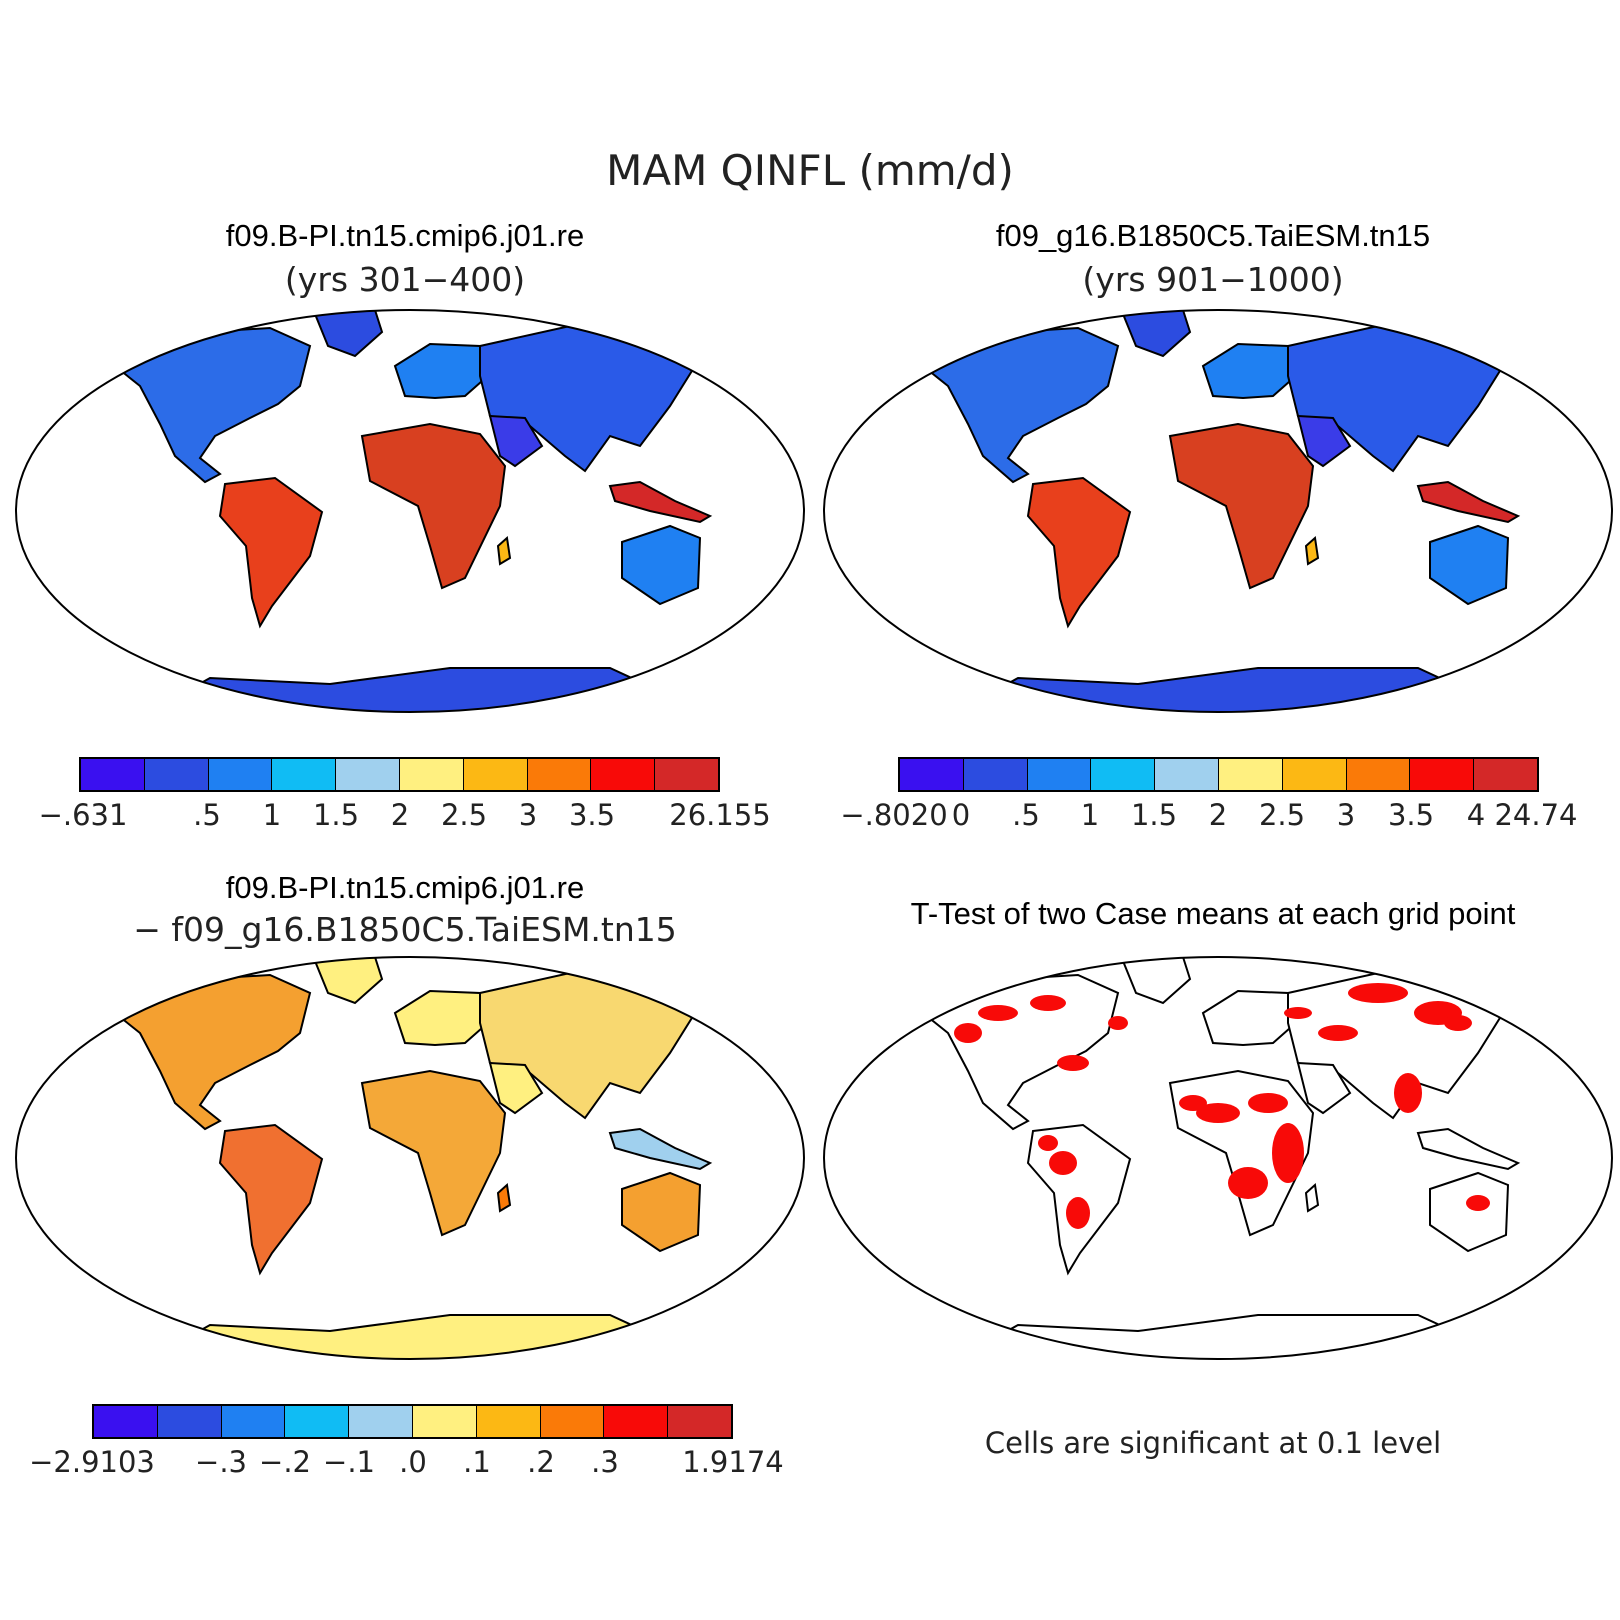 This screenshot has width=1620, height=1620. What do you see at coordinates (349, 1462) in the screenshot?
I see `tick-label: −.1` at bounding box center [349, 1462].